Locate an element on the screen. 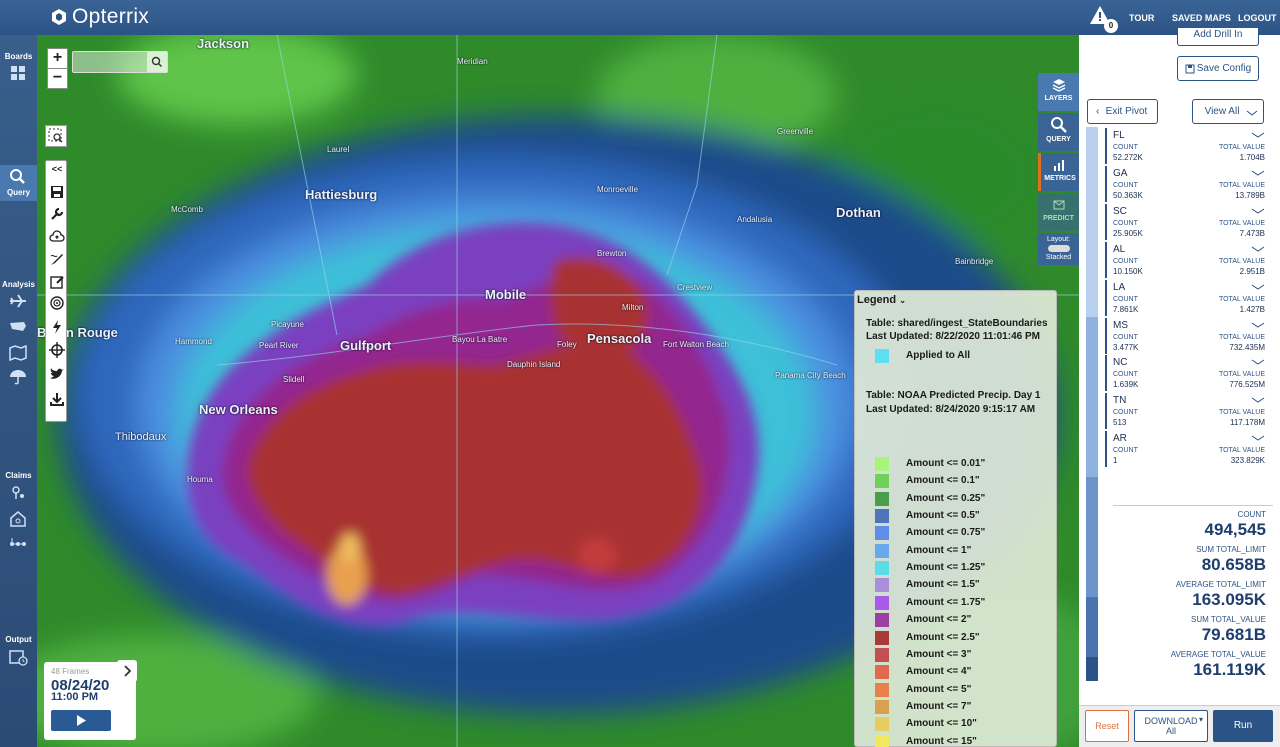 The image size is (1280, 747). saved-maps-link: SAVED MAPS is located at coordinates (1201, 17).